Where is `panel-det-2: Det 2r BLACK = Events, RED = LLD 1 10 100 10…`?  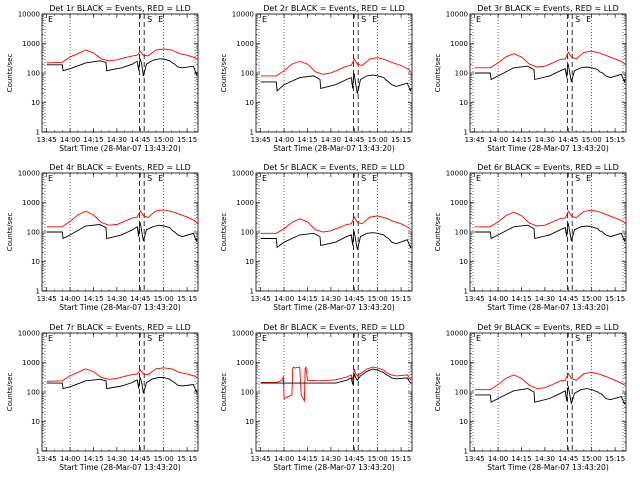
panel-det-2: Det 2r BLACK = Events, RED = LLD 1 10 100 10… is located at coordinates (316, 78).